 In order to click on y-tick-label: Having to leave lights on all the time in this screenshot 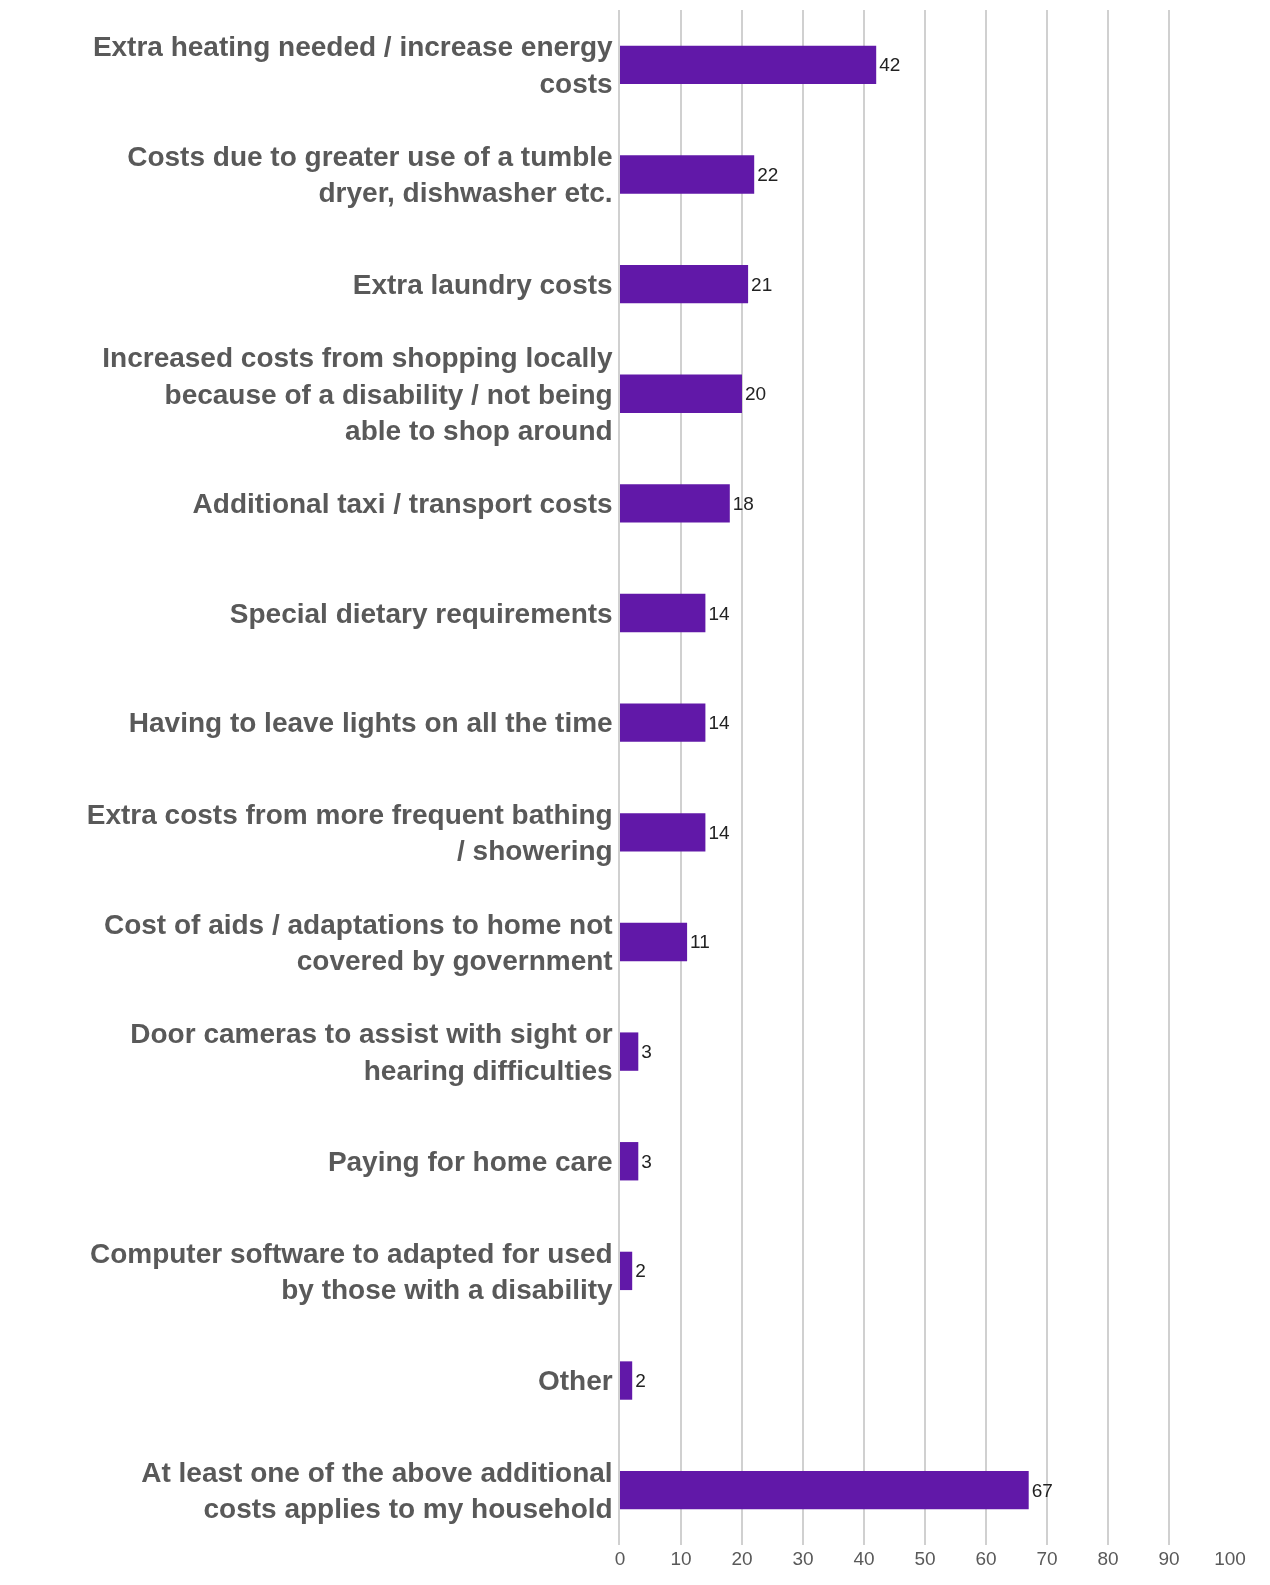, I will do `click(370, 723)`.